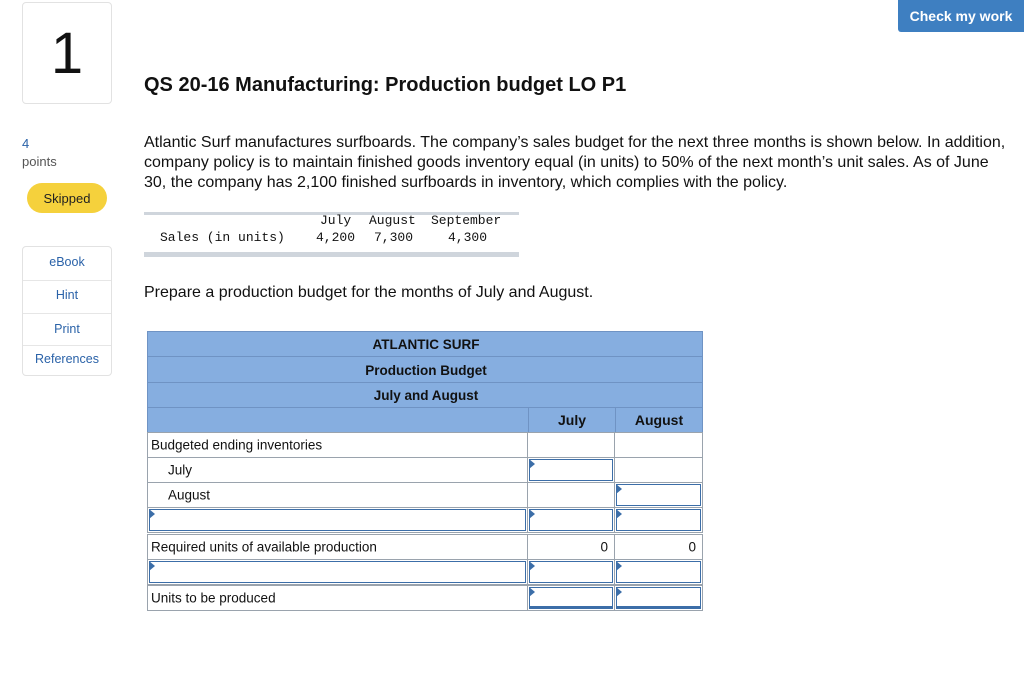  I want to click on units-produced-july-cell, so click(571, 598).